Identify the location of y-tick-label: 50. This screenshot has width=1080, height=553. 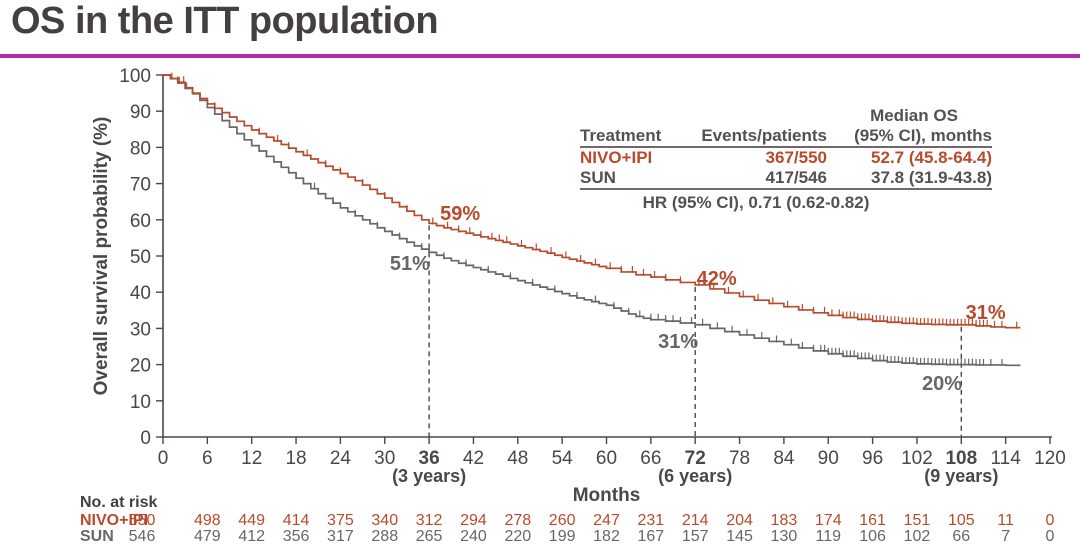
(140, 257).